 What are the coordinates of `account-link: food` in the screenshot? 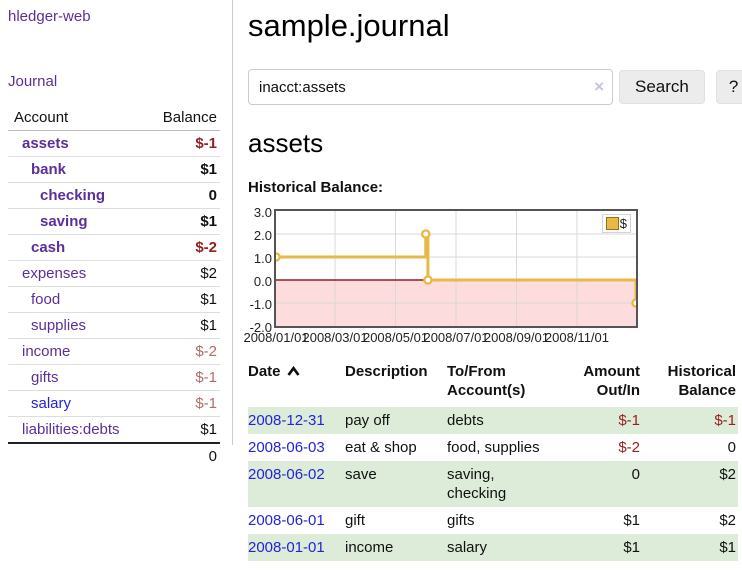 It's located at (46, 299).